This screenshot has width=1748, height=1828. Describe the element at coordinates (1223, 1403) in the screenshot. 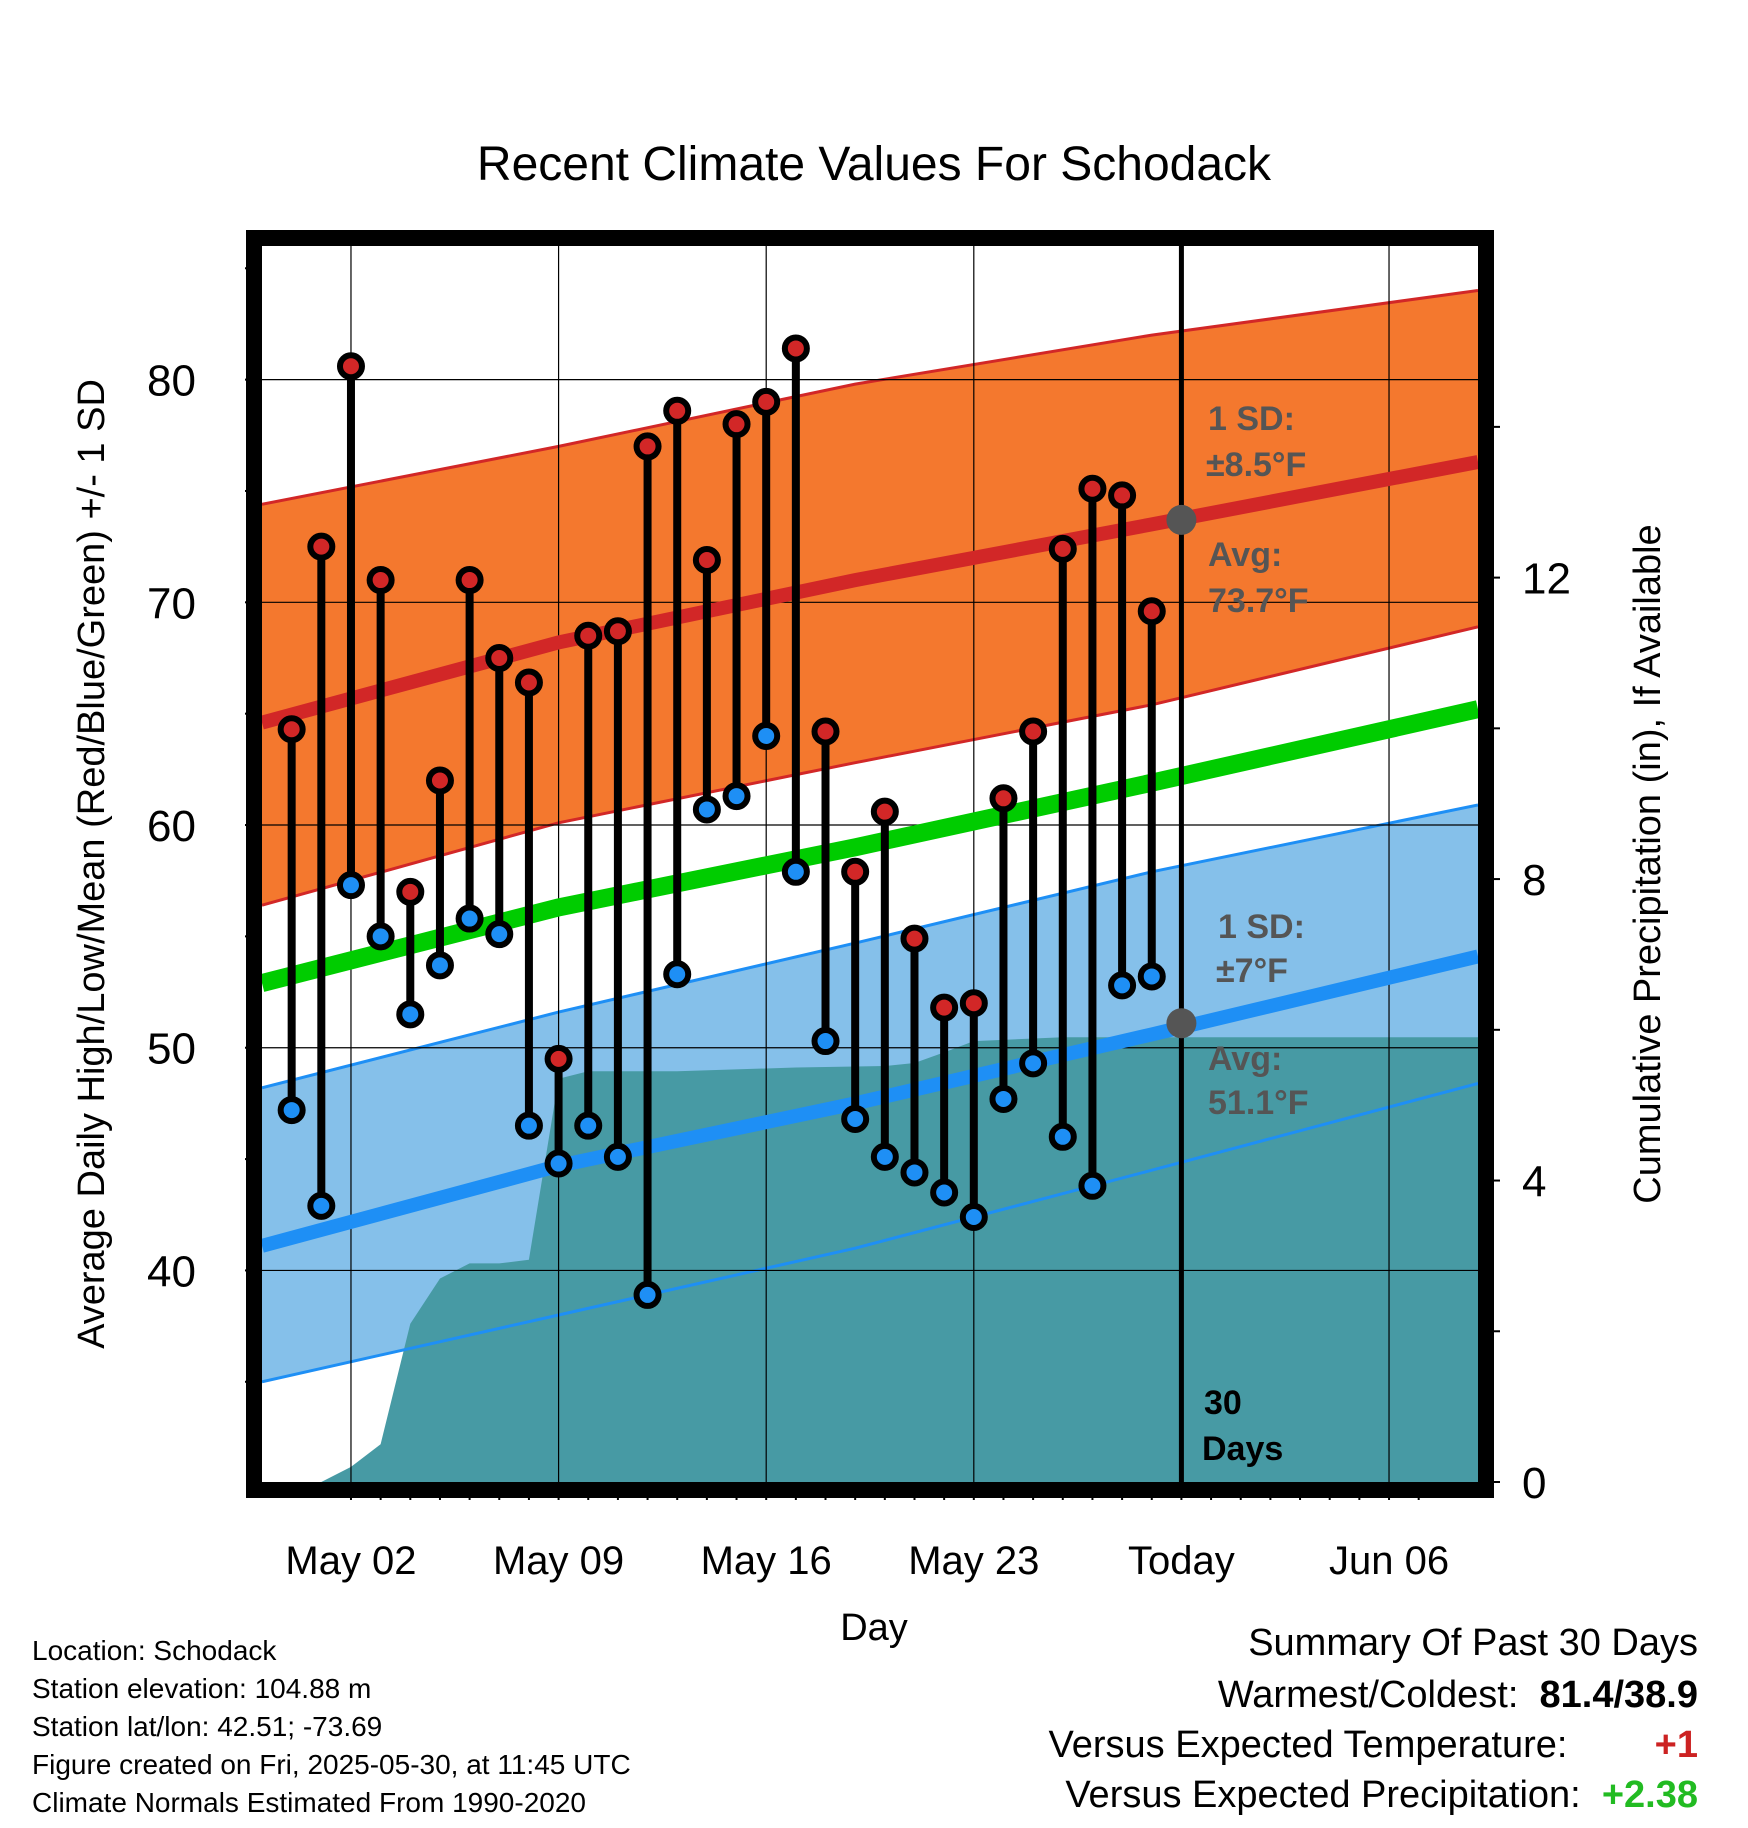

I see `days-count: 30` at that location.